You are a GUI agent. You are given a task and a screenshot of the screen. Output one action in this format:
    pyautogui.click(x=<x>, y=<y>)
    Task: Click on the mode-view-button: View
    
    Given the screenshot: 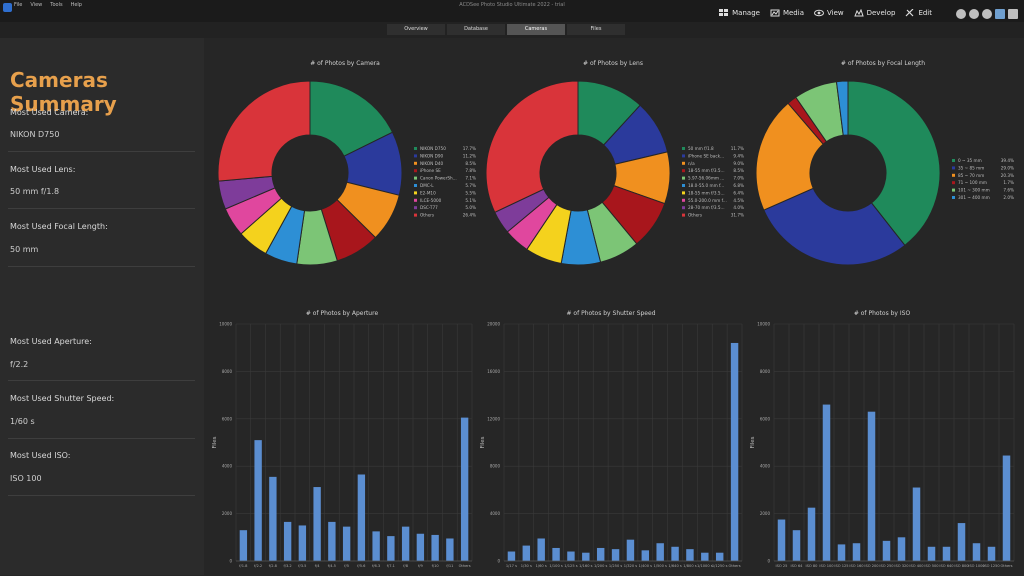 What is the action you would take?
    pyautogui.click(x=828, y=13)
    